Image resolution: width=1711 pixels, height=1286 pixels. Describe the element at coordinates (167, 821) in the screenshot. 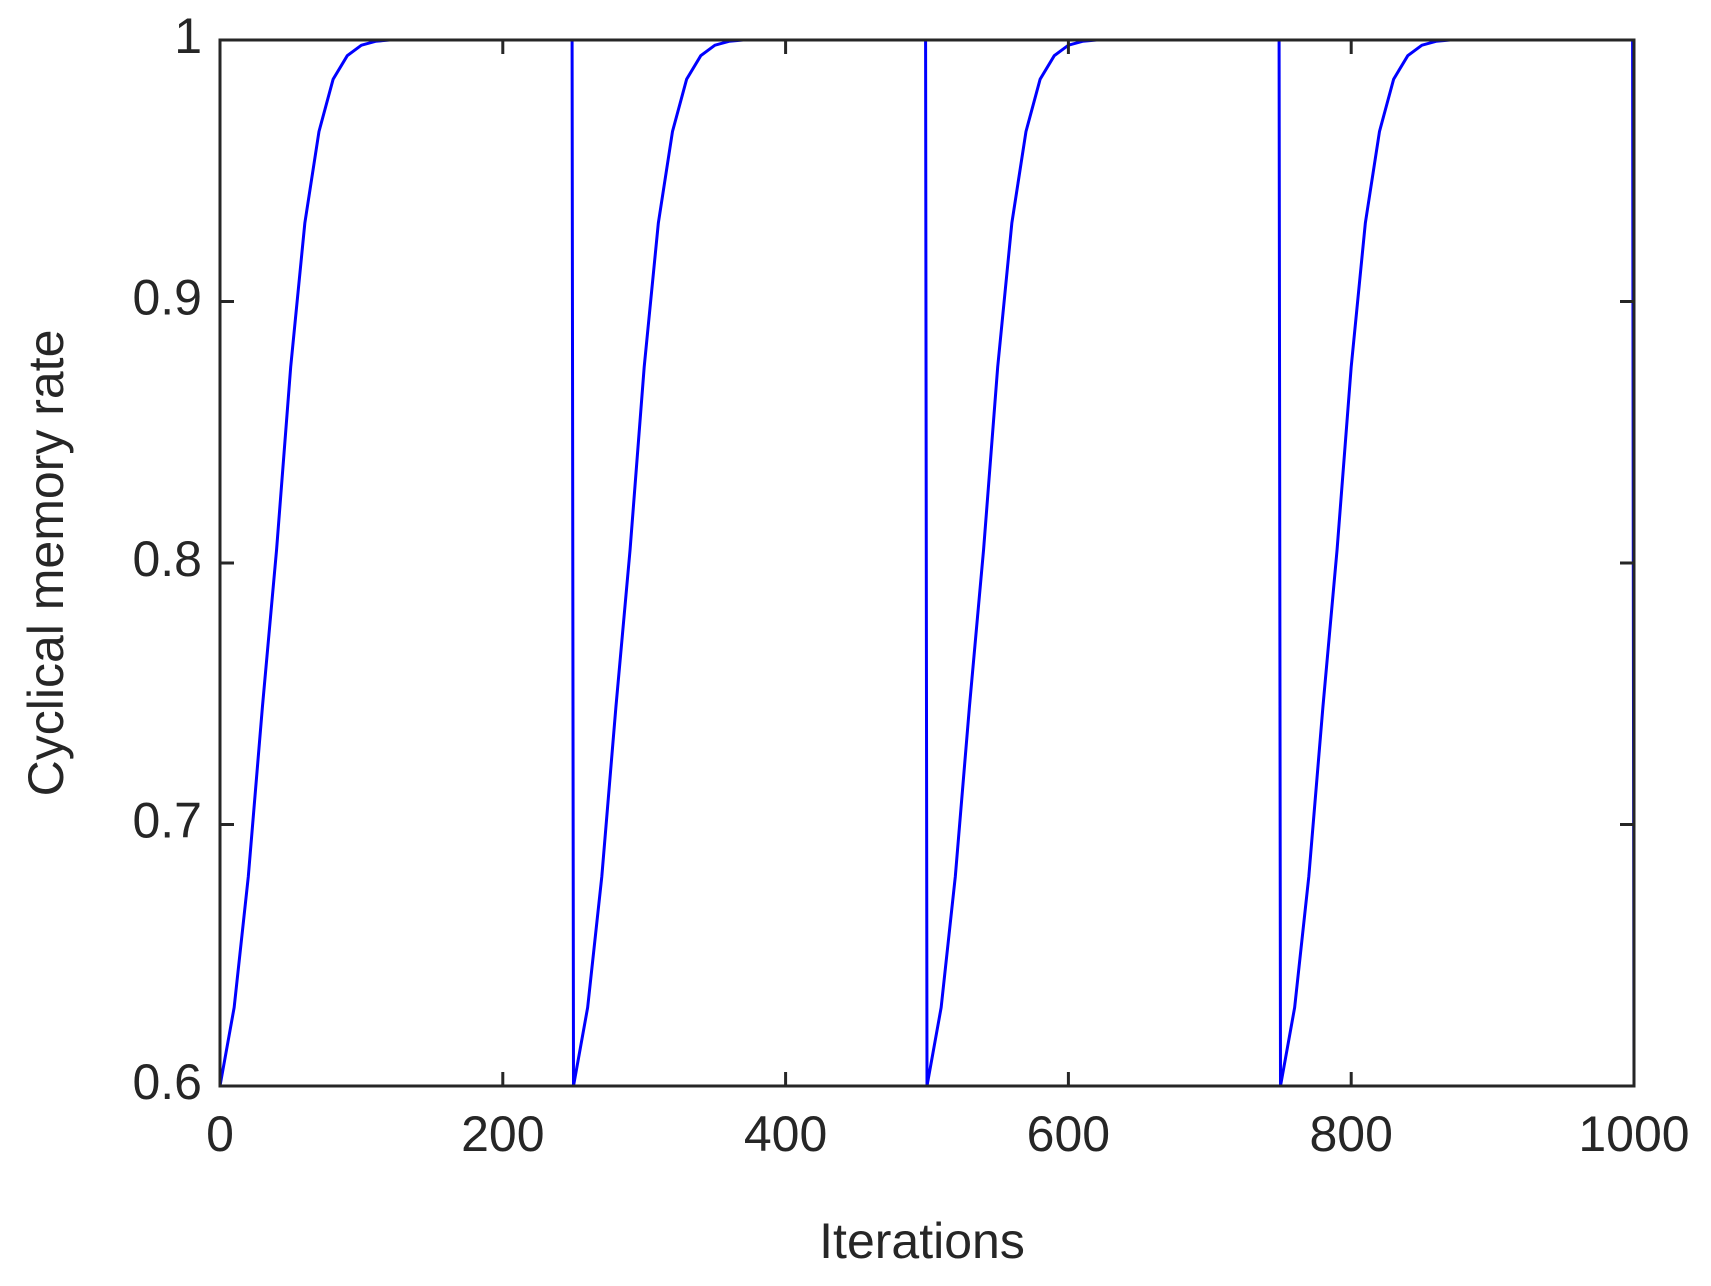

I see `y-tick-label: 0.7` at that location.